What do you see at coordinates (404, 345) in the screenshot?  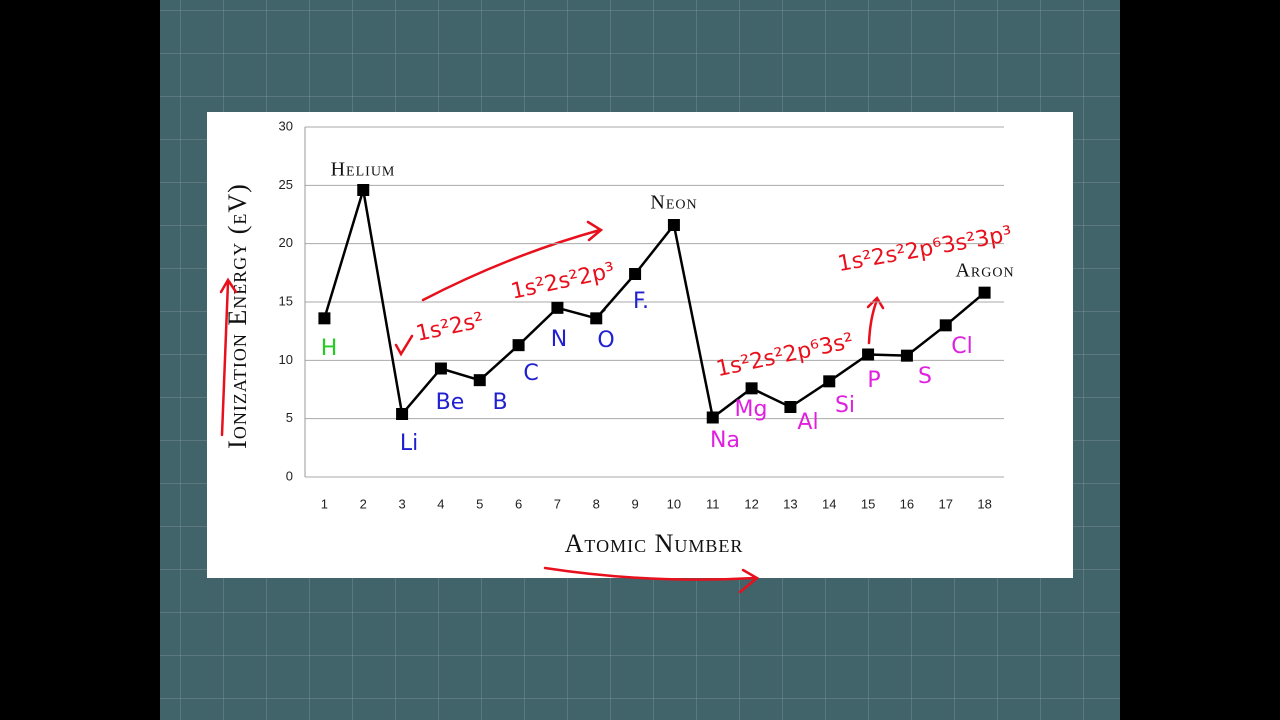 I see `check` at bounding box center [404, 345].